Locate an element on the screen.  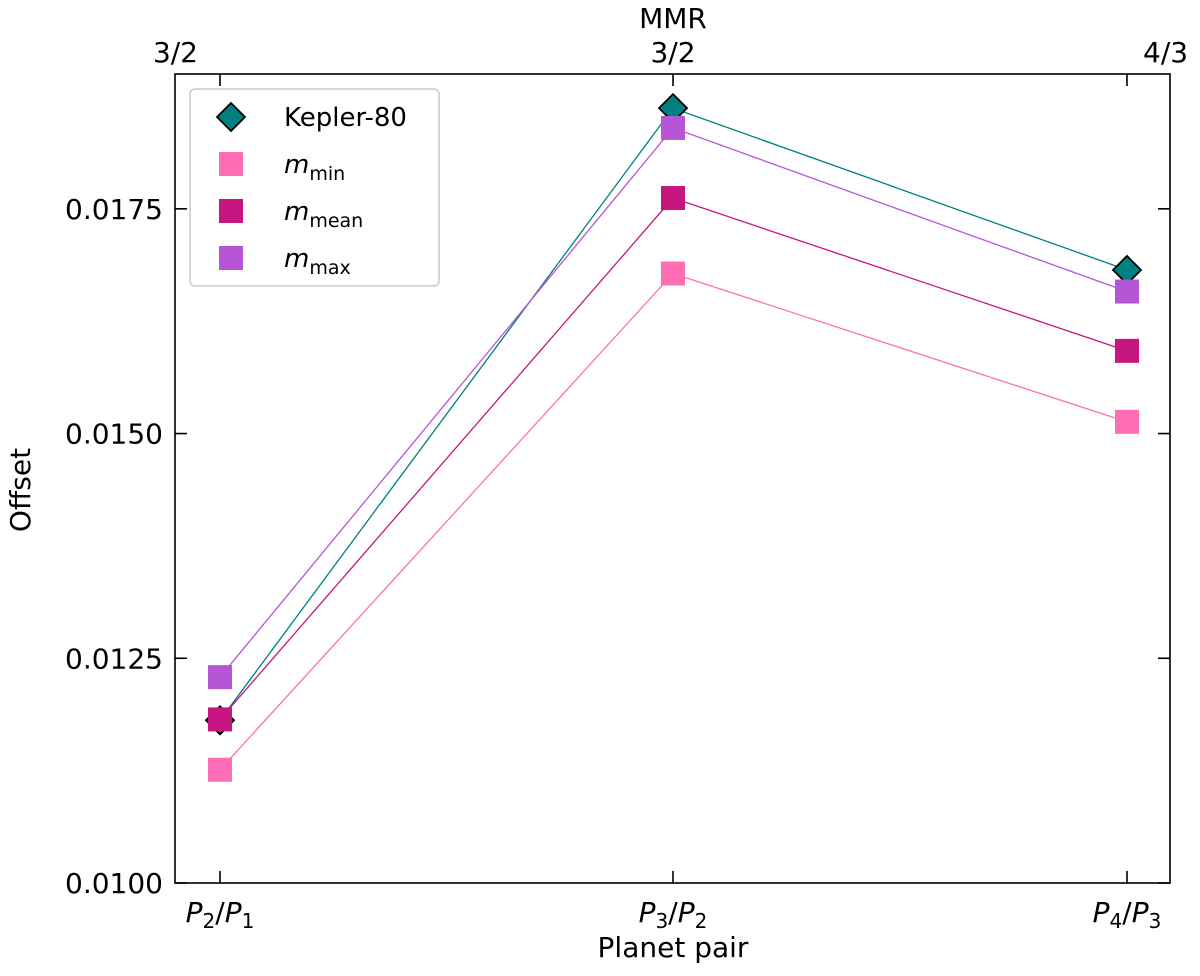
legend: Kepler-80 mmin mmean mmax is located at coordinates (314, 187).